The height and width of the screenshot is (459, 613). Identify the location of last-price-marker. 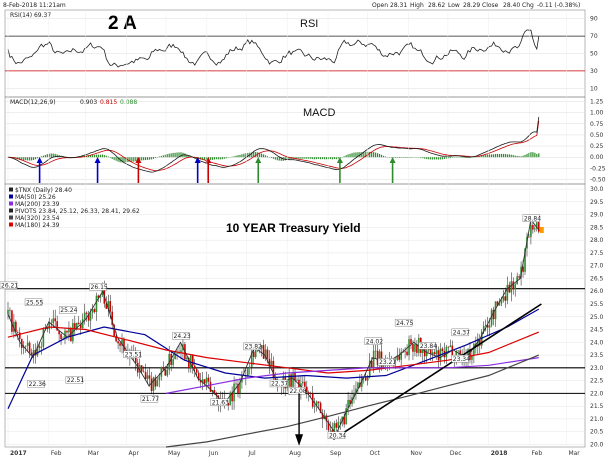
(541, 229).